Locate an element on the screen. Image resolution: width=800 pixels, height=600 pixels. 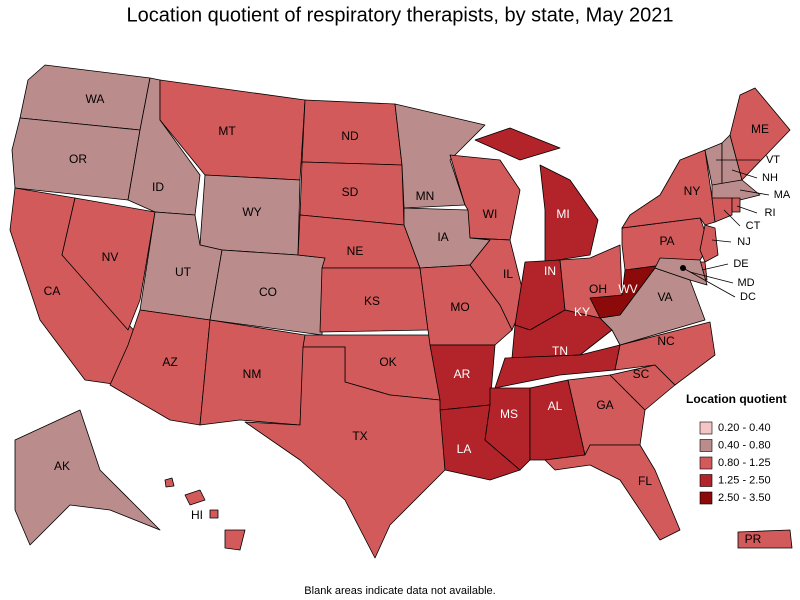
state-label: CA is located at coordinates (52, 291).